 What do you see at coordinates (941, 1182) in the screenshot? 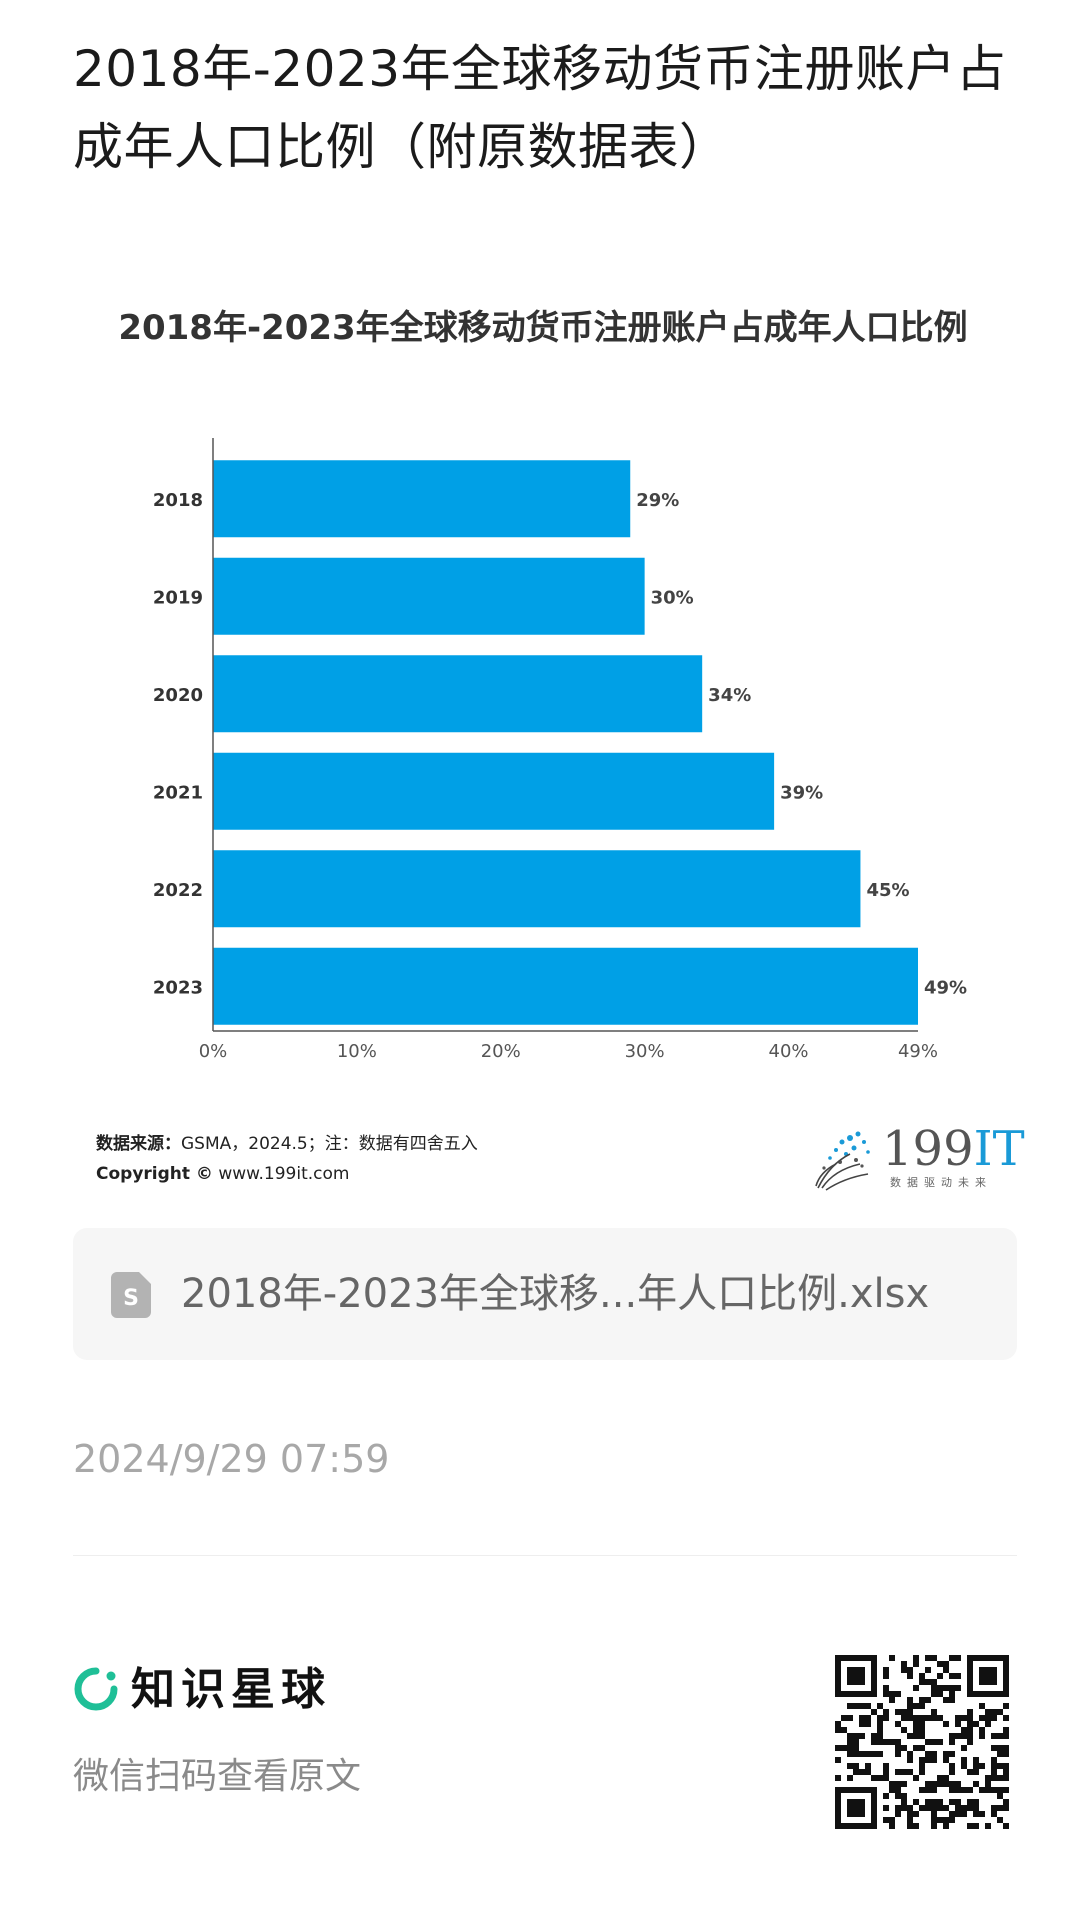
I see `logo-tagline: 数据驱动未来` at bounding box center [941, 1182].